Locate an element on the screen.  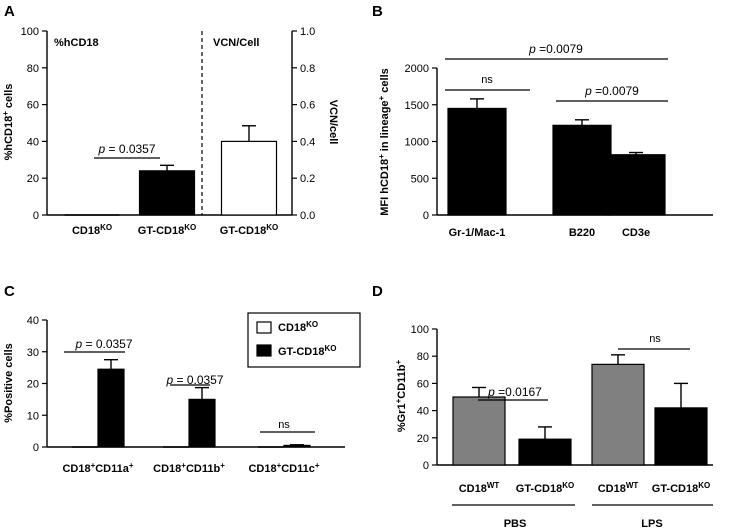
a-left-axis-tick-label: 20 is located at coordinates (33, 179).